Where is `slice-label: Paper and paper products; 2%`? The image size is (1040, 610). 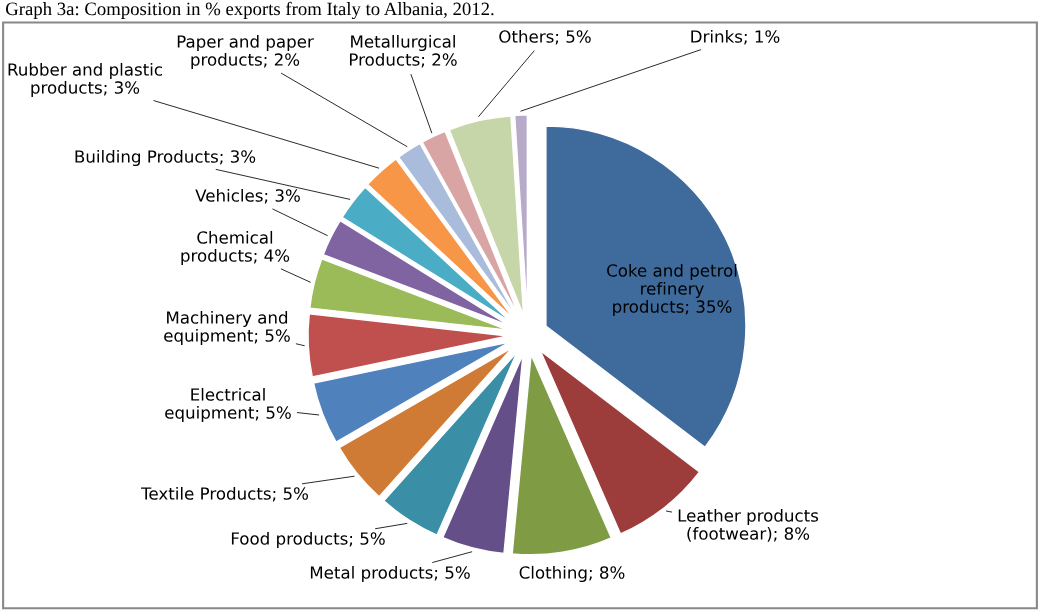 slice-label: Paper and paper products; 2% is located at coordinates (245, 52).